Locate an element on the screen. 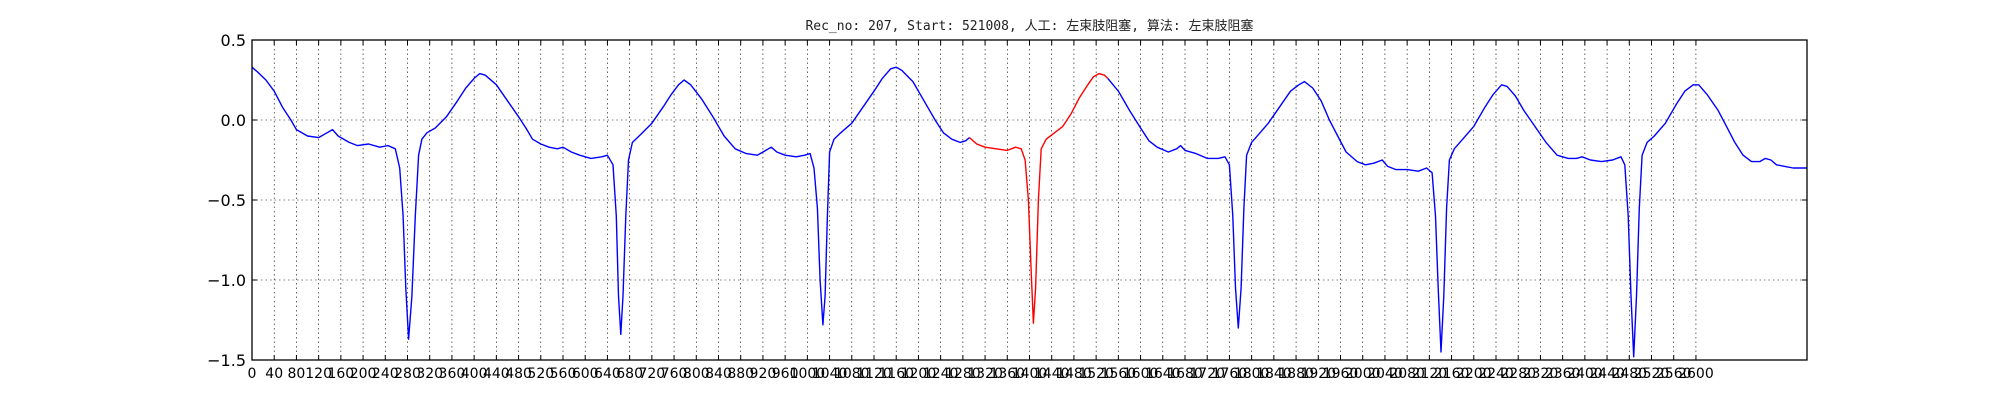  x-tick-label: 2520 is located at coordinates (1652, 374).